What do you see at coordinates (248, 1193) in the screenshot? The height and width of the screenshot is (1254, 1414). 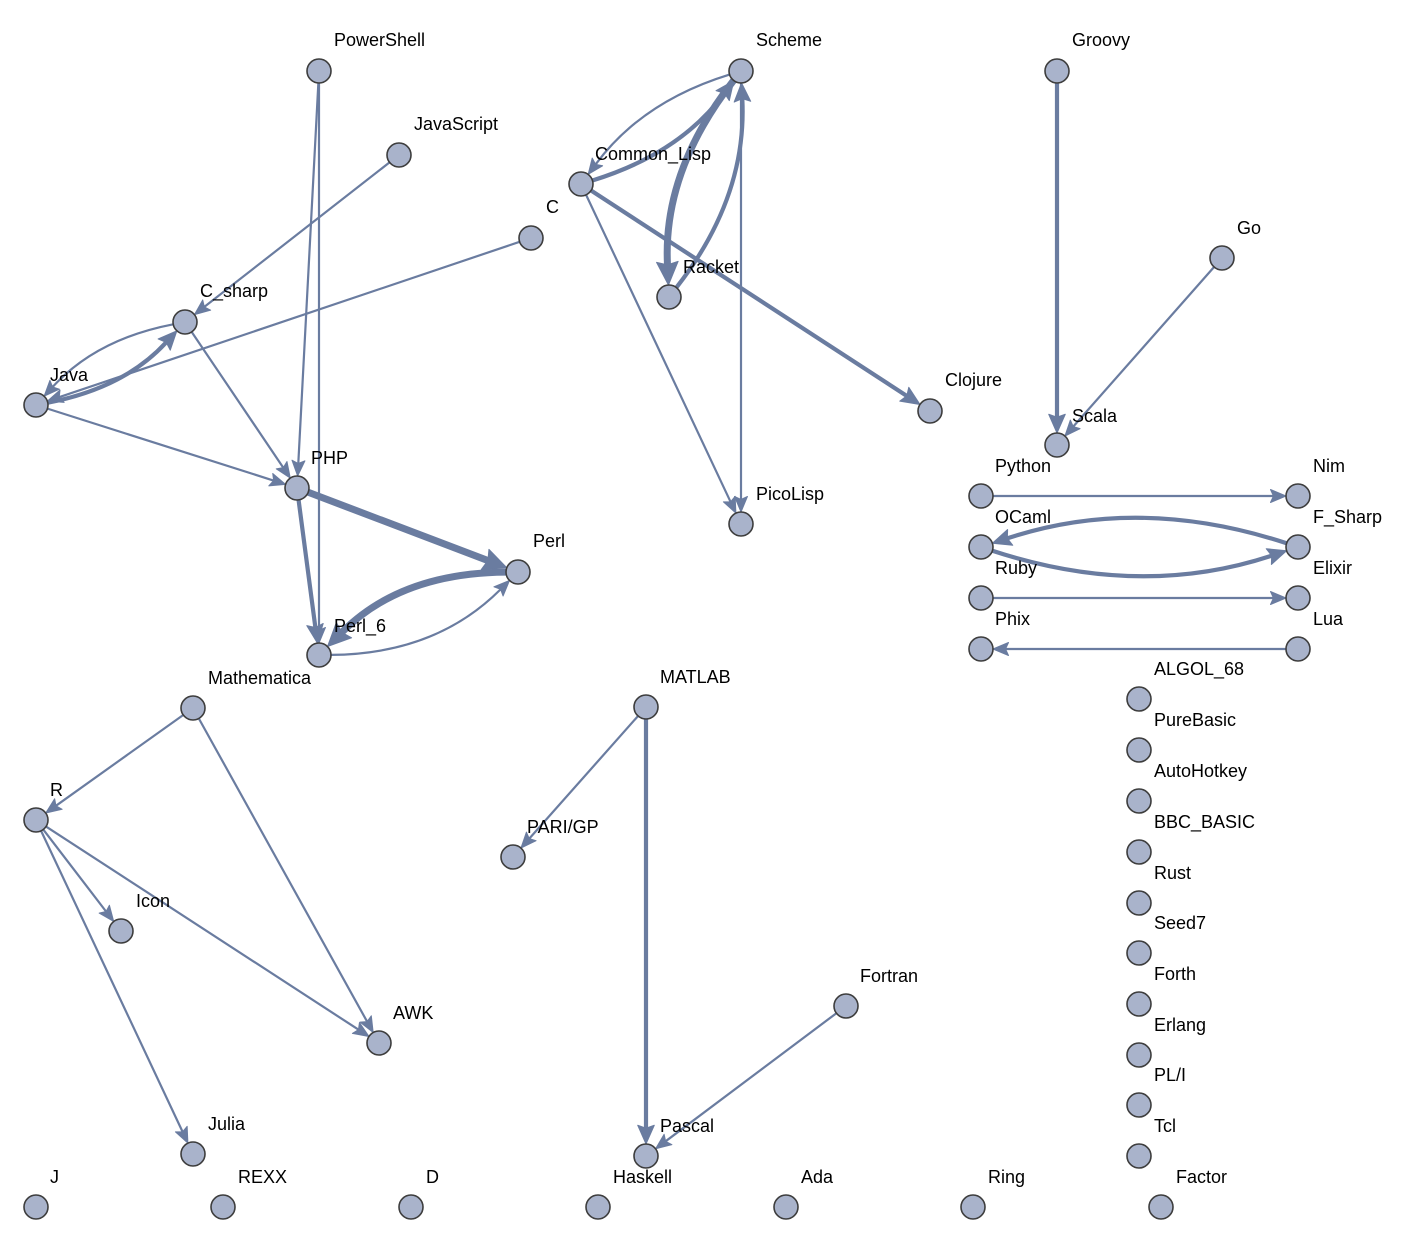 I see `node-rexx: REXX` at bounding box center [248, 1193].